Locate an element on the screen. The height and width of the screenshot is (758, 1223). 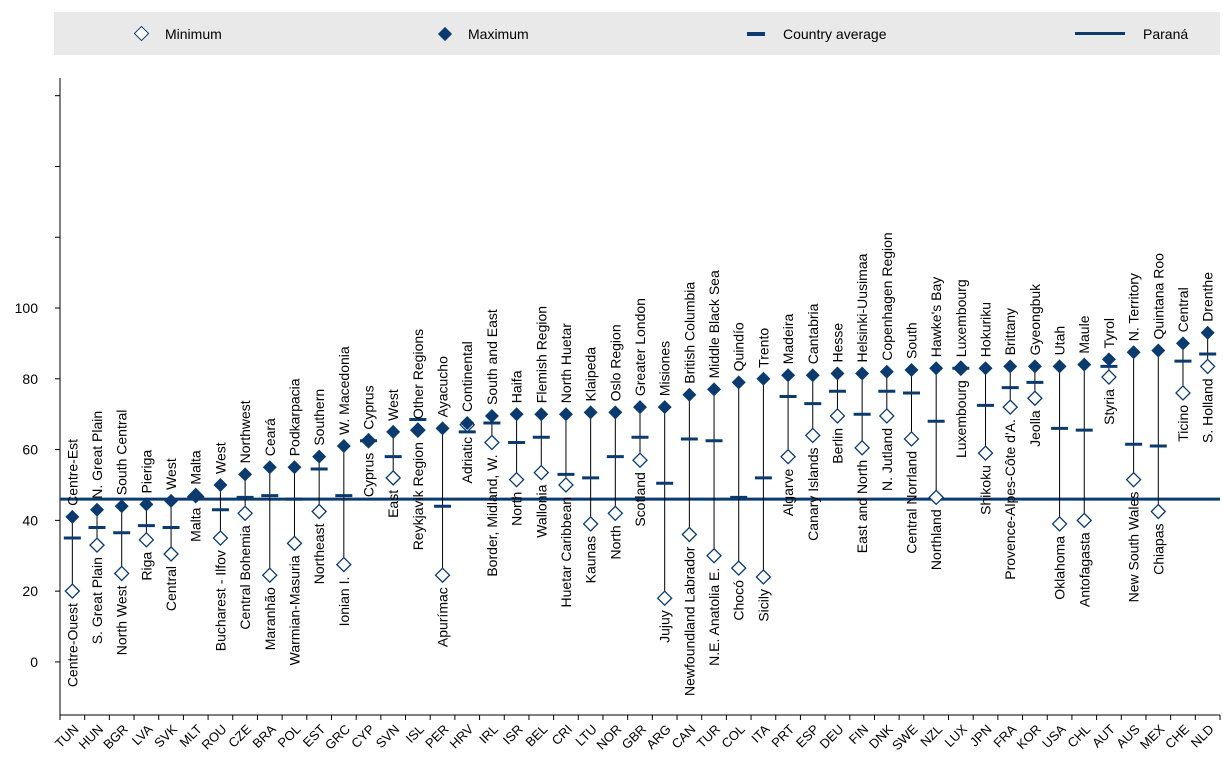
max-region-label: Klaipeda is located at coordinates (591, 374).